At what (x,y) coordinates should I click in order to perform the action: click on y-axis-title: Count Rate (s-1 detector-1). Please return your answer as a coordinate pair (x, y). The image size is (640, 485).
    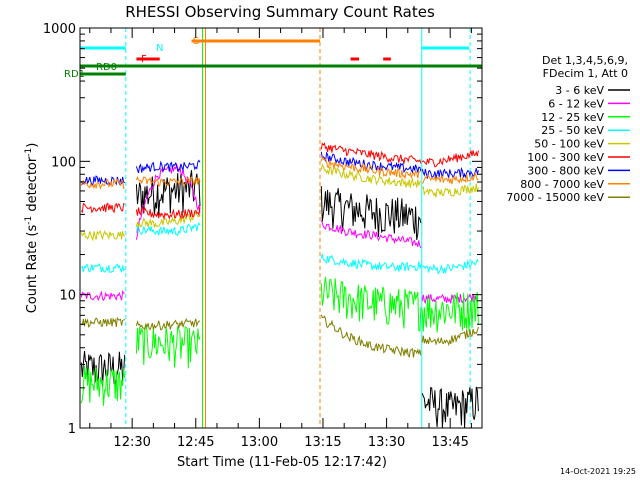
    Looking at the image, I should click on (32, 228).